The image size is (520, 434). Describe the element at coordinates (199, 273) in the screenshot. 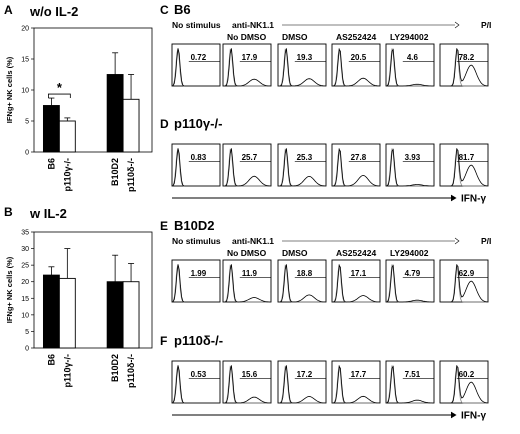

I see `gate-percentage: 1.99` at that location.